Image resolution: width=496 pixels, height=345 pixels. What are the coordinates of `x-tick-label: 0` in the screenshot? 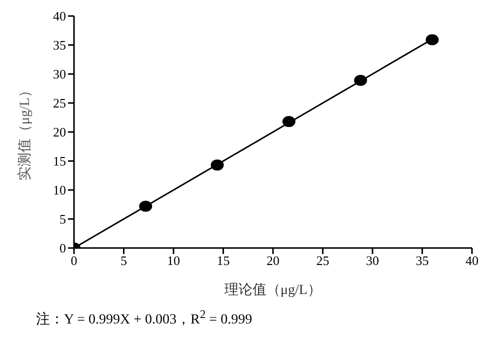 It's located at (74, 260).